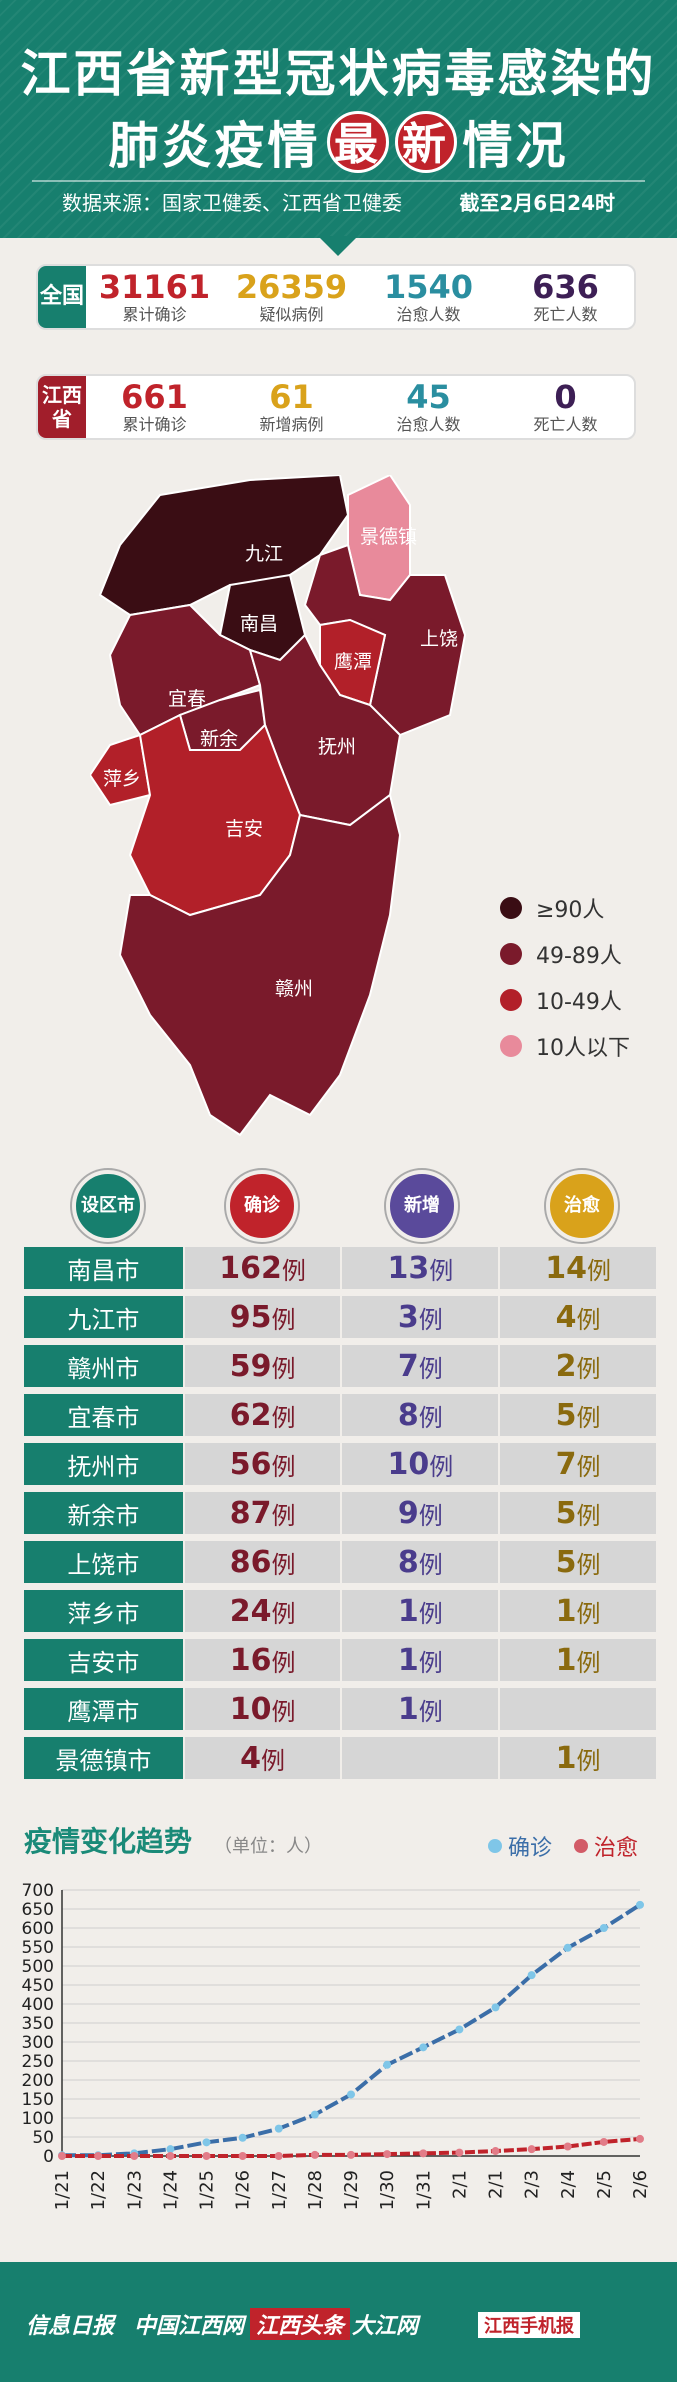  What do you see at coordinates (250, 1415) in the screenshot?
I see `cell-value: 62` at bounding box center [250, 1415].